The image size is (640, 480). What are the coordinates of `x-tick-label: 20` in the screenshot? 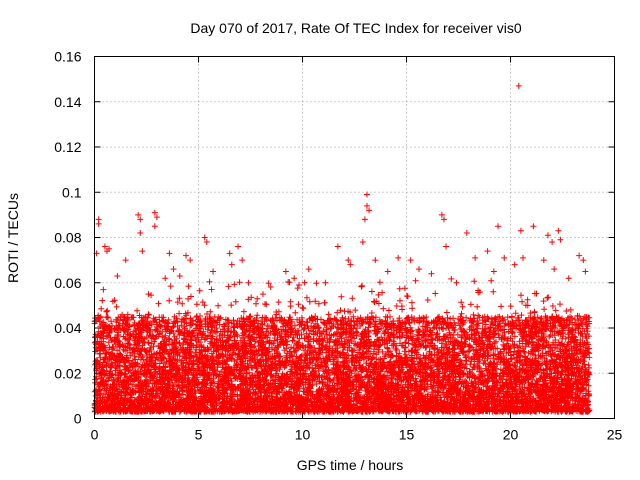 It's located at (511, 435).